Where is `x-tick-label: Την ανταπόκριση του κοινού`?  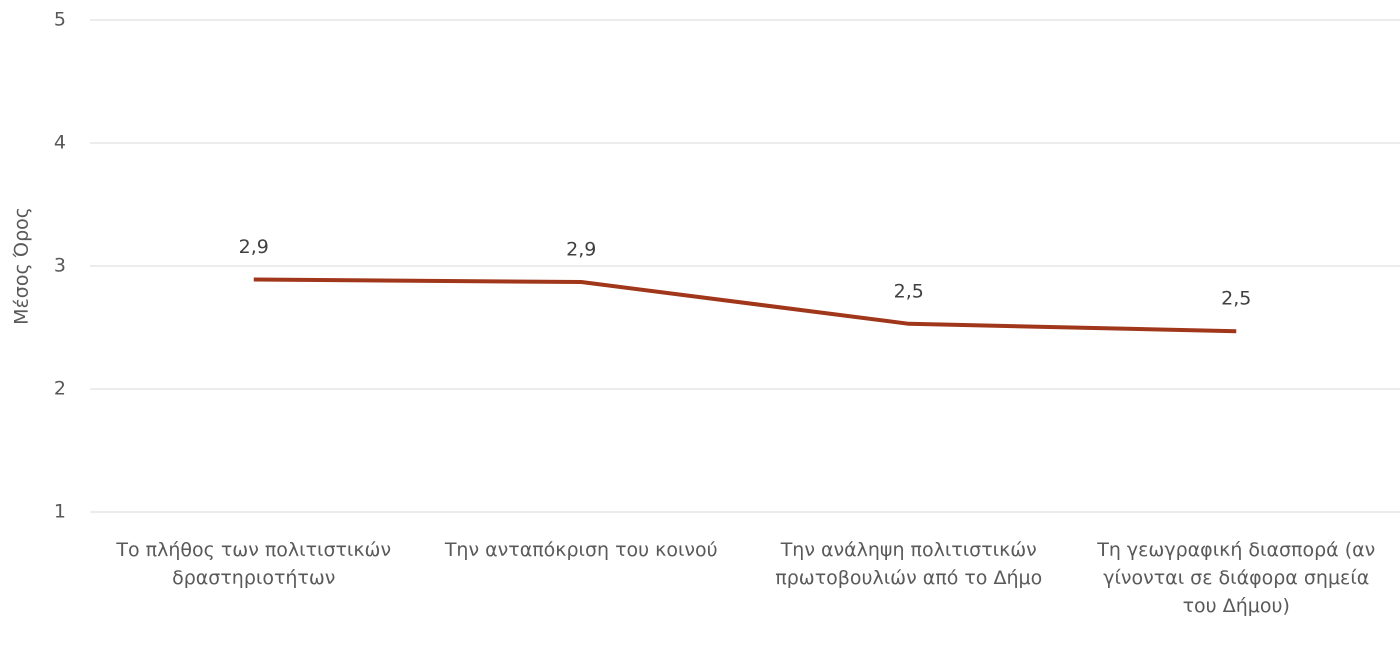
x-tick-label: Την ανταπόκριση του κοινού is located at coordinates (581, 550).